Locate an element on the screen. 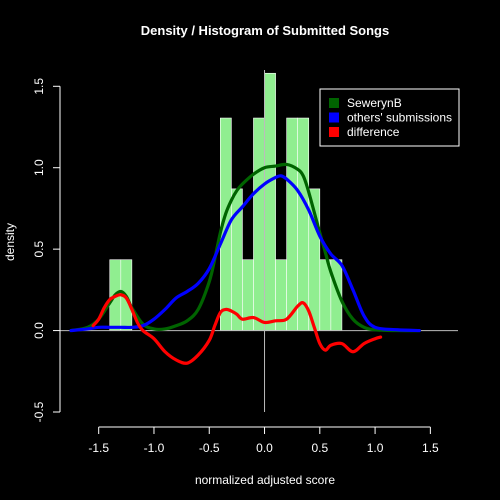 This screenshot has width=500, height=500. x-tick-label: 0.5 is located at coordinates (319, 448).